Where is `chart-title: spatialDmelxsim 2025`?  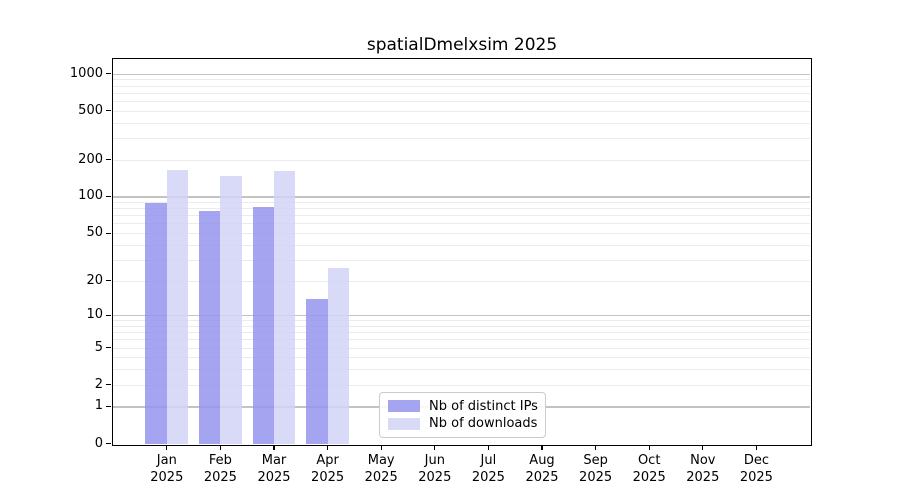 chart-title: spatialDmelxsim 2025 is located at coordinates (462, 45).